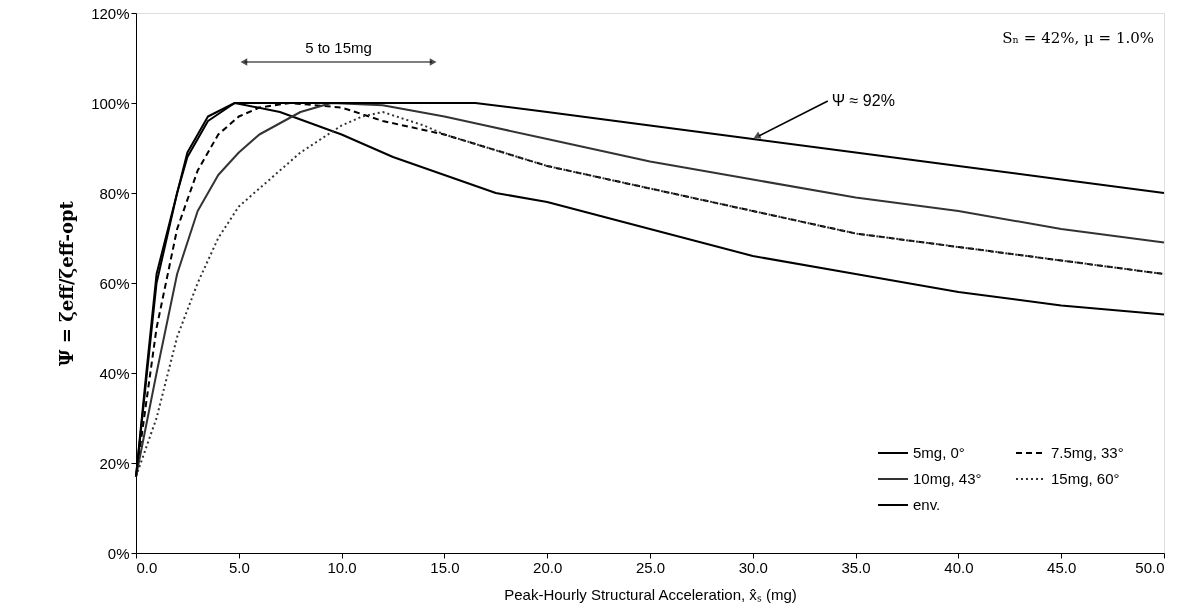 This screenshot has width=1188, height=611. I want to click on legend-label: 5mg, 0°, so click(939, 452).